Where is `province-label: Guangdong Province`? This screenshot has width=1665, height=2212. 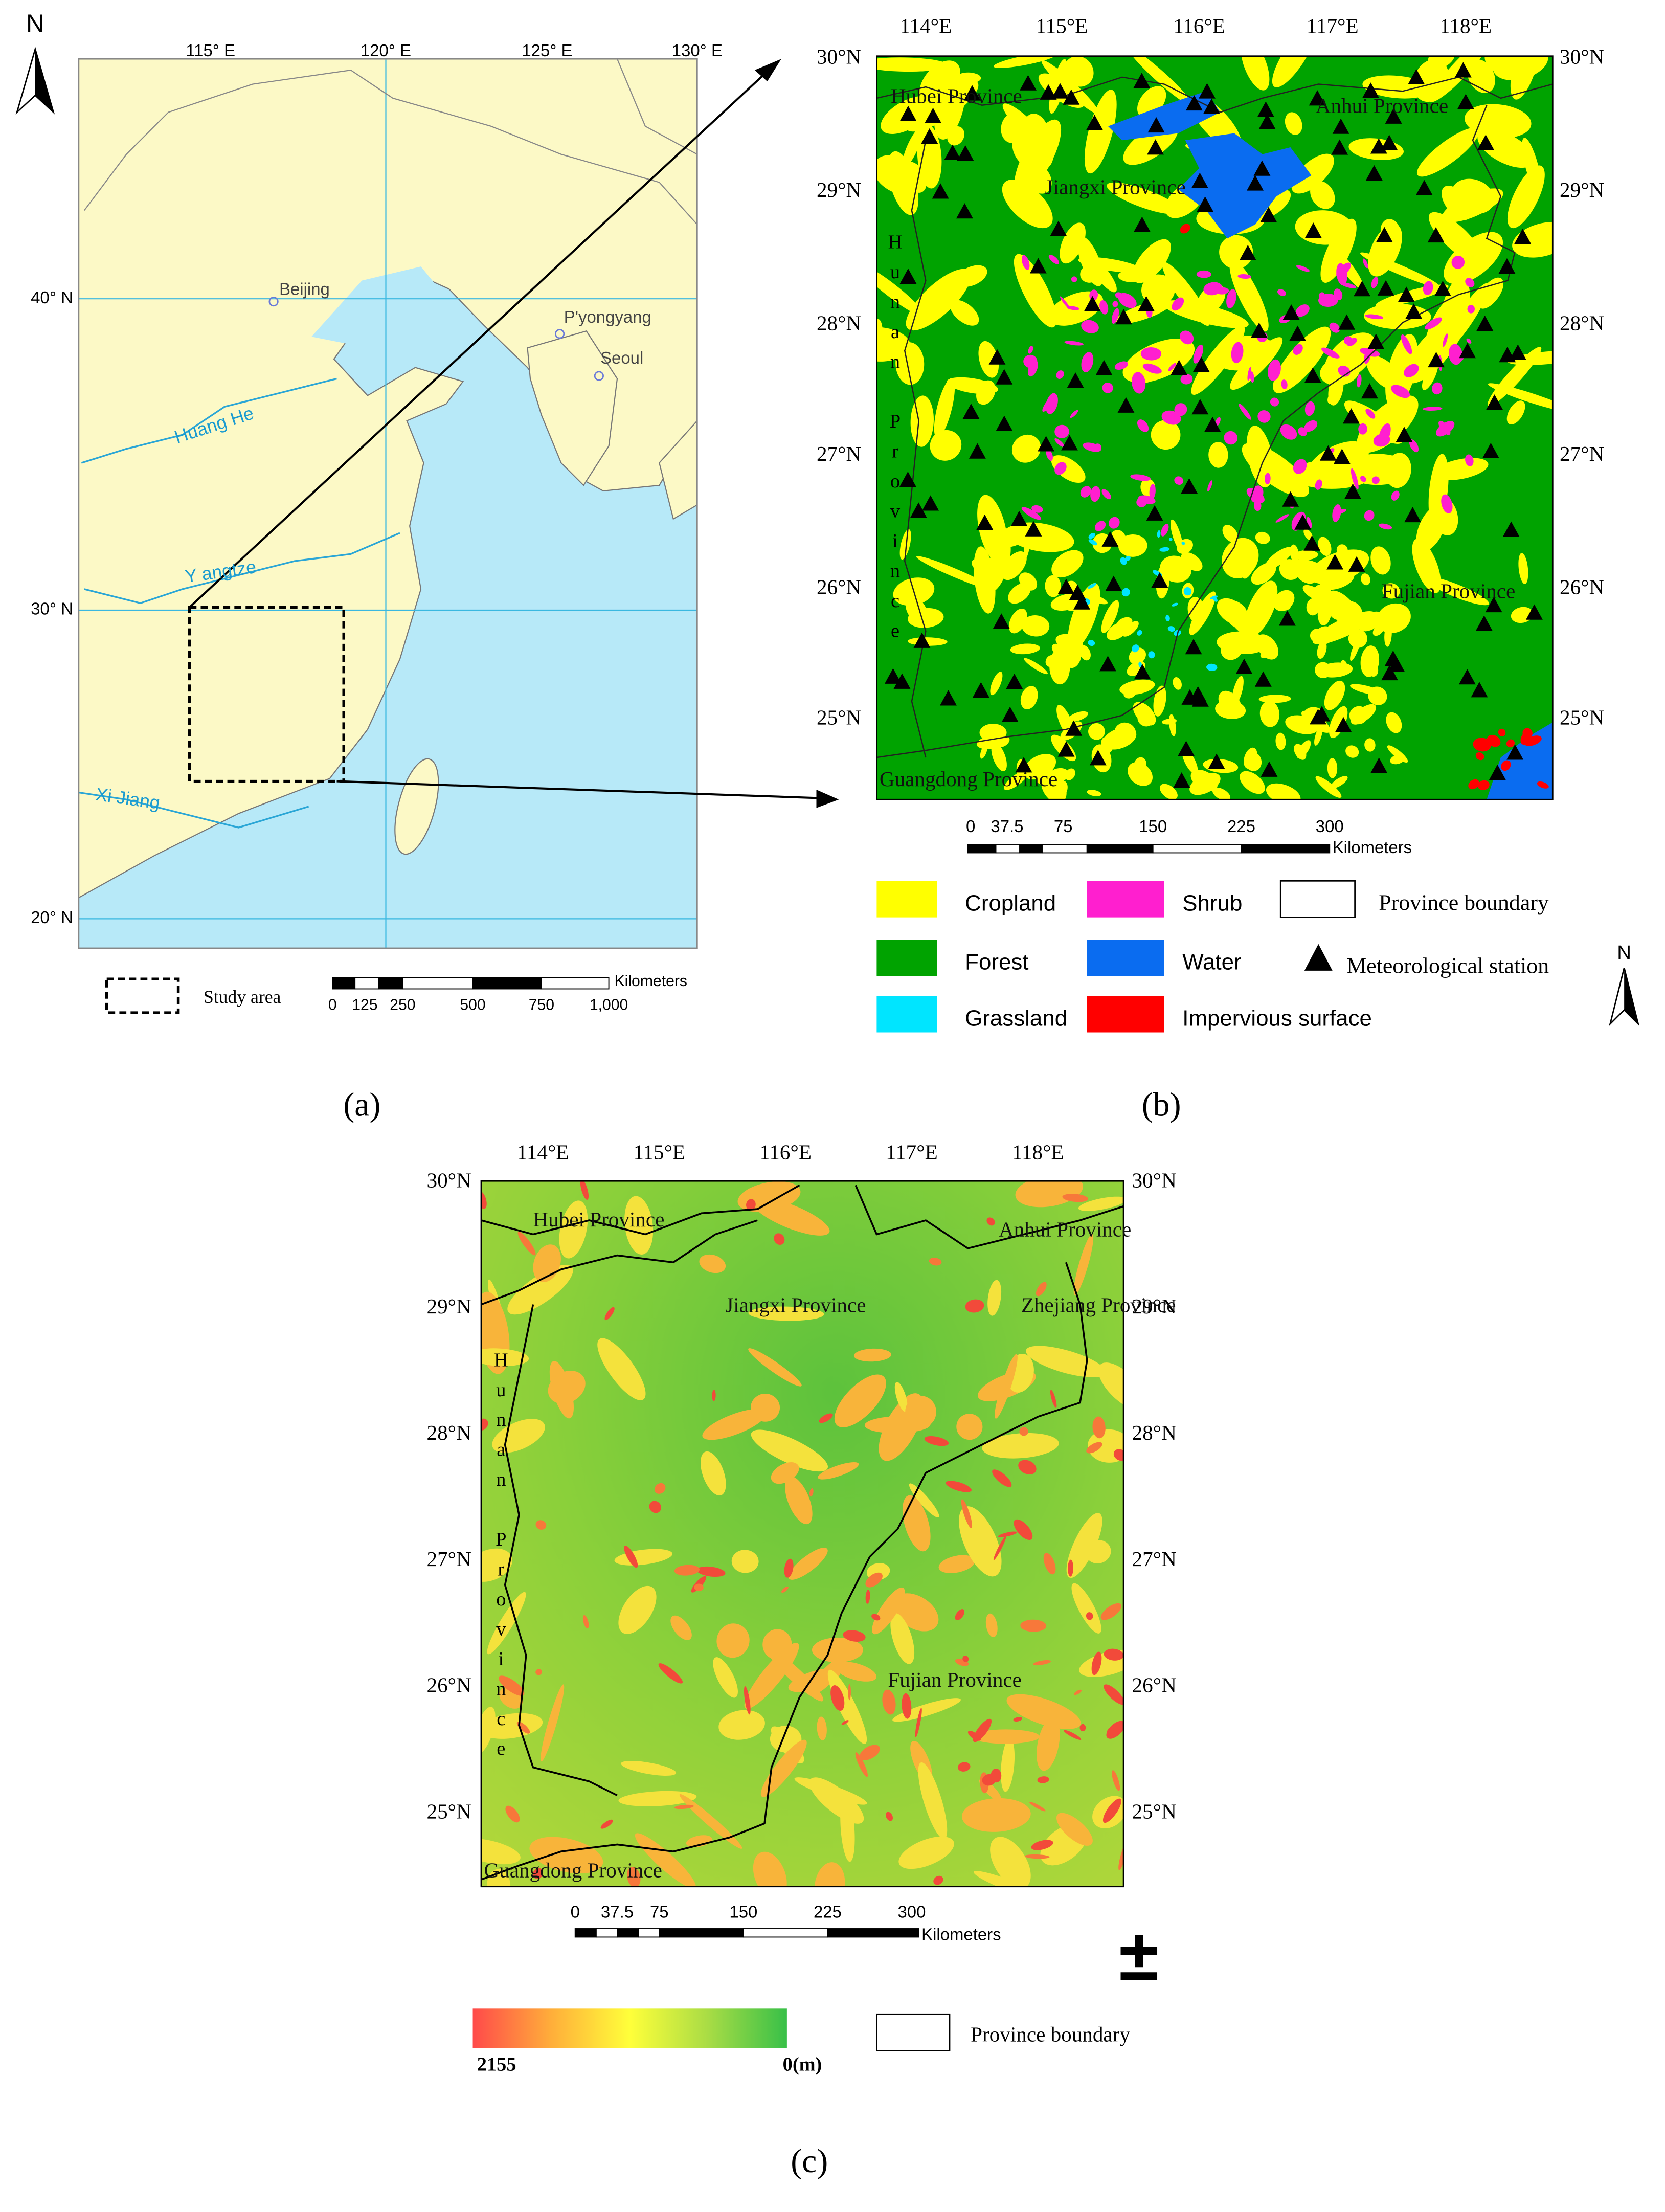
province-label: Guangdong Province is located at coordinates (573, 1870).